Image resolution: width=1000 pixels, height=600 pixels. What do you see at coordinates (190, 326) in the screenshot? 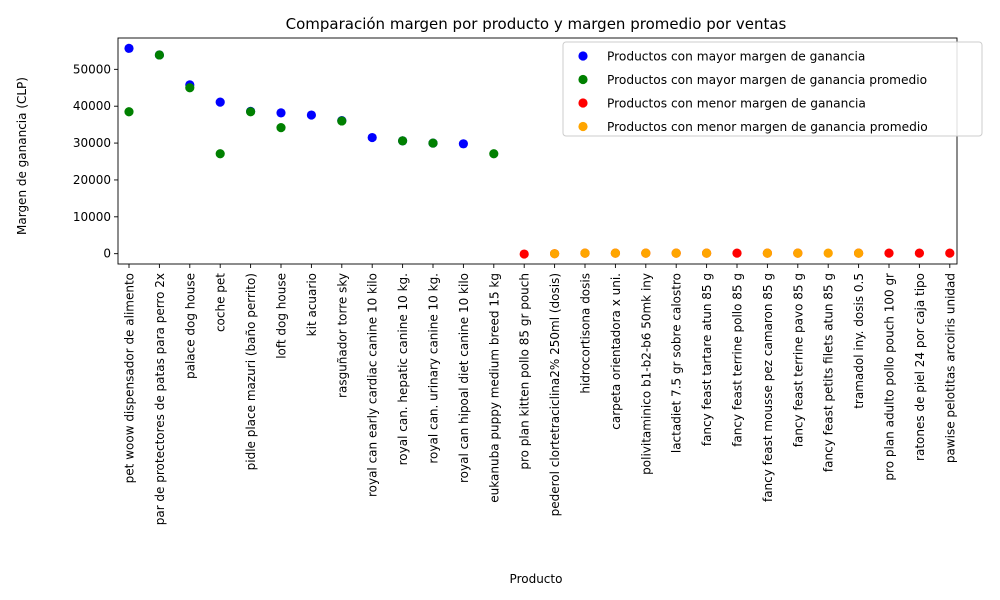
I see `x-tick-label: palace dog house` at bounding box center [190, 326].